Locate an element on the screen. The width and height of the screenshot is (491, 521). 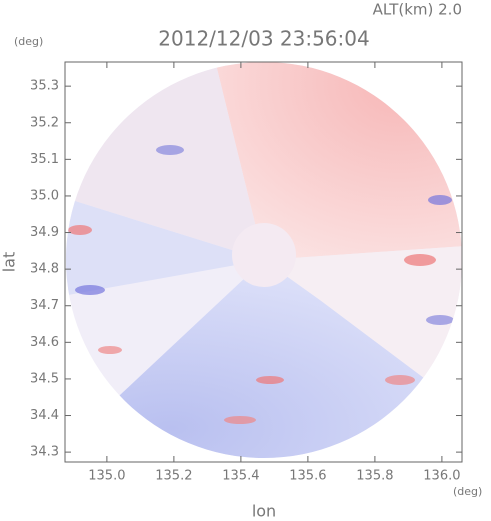
x-tick-label: 135.2 is located at coordinates (173, 476).